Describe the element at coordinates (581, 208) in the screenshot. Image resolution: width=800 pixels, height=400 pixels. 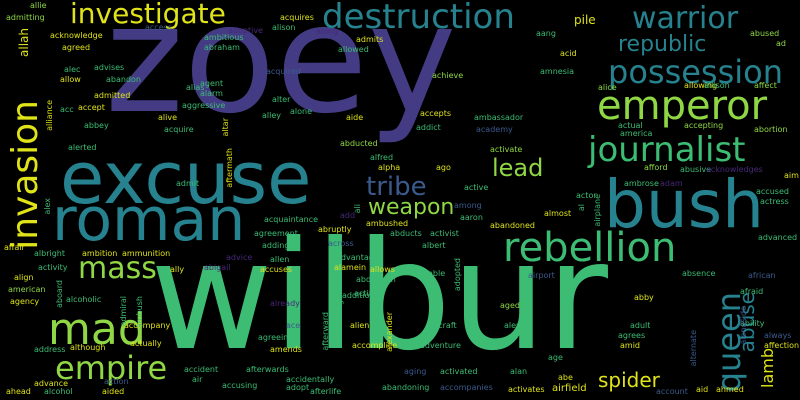
I see `word-al: al` at that location.